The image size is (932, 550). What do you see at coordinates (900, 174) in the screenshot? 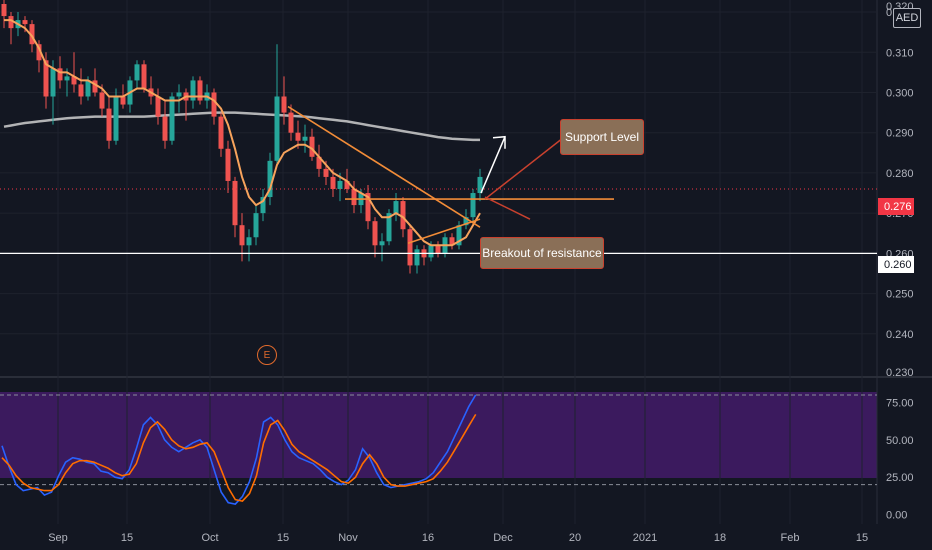
I see `price-tick-label: 0.280` at bounding box center [900, 174].